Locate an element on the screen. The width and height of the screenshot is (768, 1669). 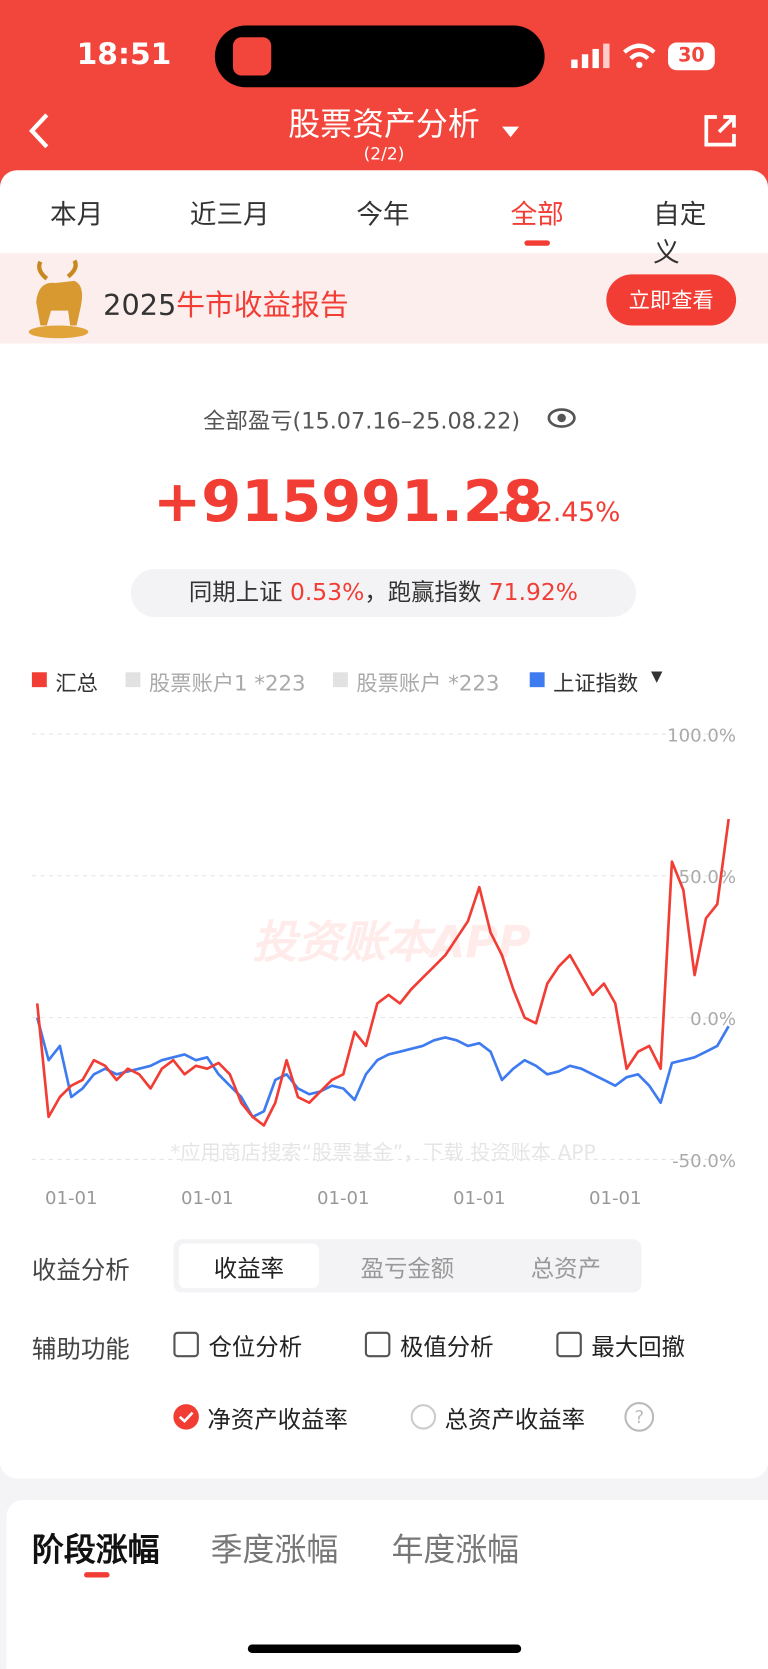
y-tick-label: 0.0% is located at coordinates (713, 1019).